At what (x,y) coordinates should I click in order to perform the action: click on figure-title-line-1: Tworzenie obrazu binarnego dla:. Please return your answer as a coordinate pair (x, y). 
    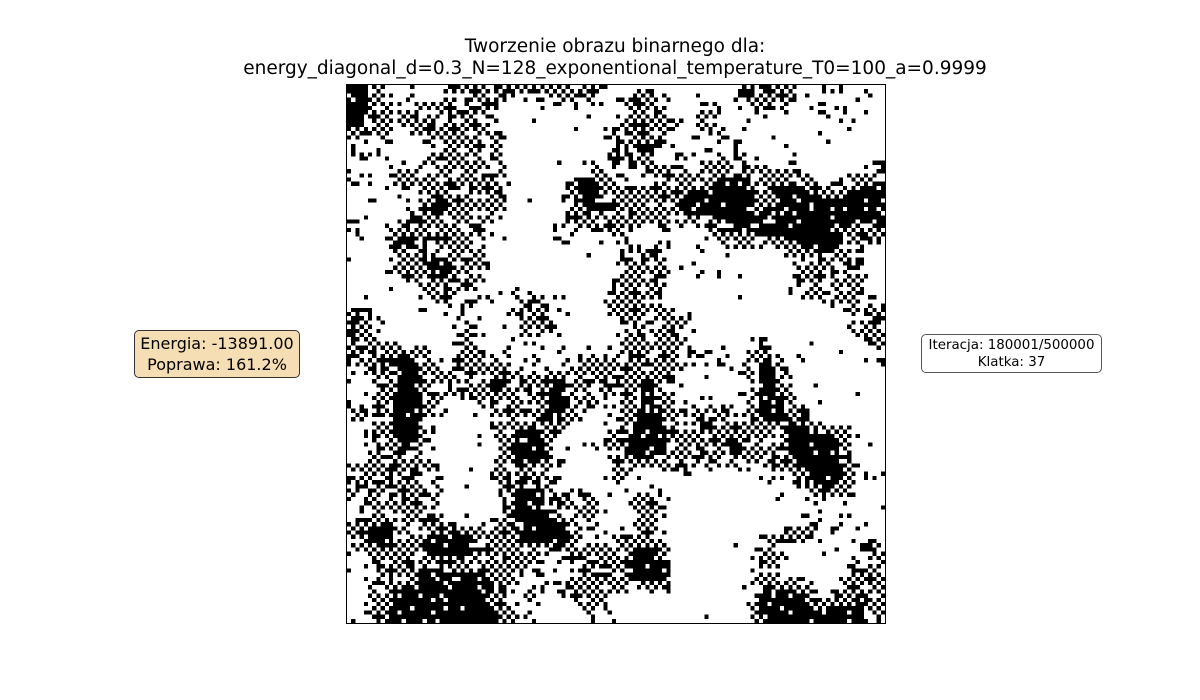
    Looking at the image, I should click on (615, 46).